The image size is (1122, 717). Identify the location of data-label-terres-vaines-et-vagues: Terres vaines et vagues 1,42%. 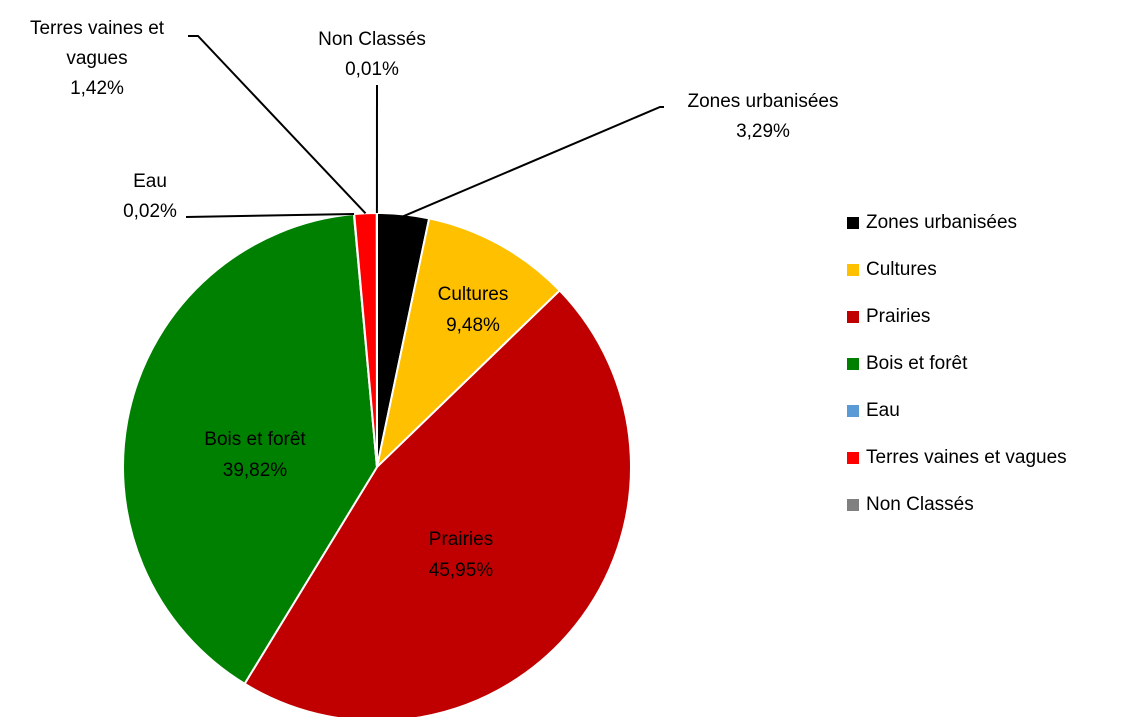
(97, 58).